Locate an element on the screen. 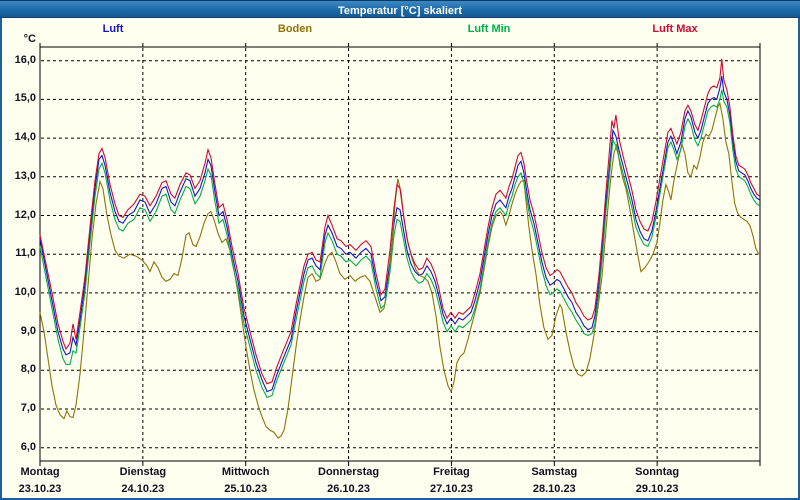 This screenshot has width=800, height=500. legend-item-luft-min: Luft Min is located at coordinates (489, 29).